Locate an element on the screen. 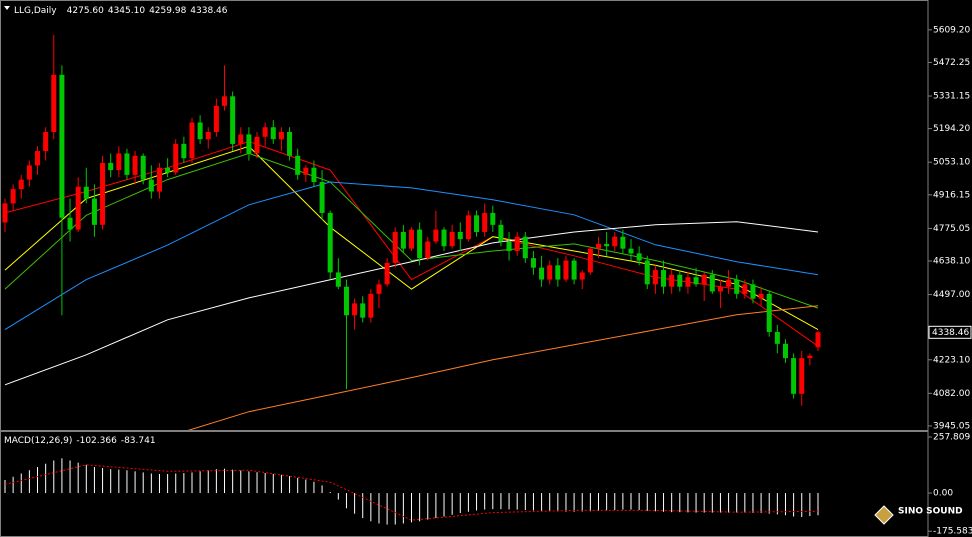 This screenshot has width=972, height=537. series-line is located at coordinates (411, 492).